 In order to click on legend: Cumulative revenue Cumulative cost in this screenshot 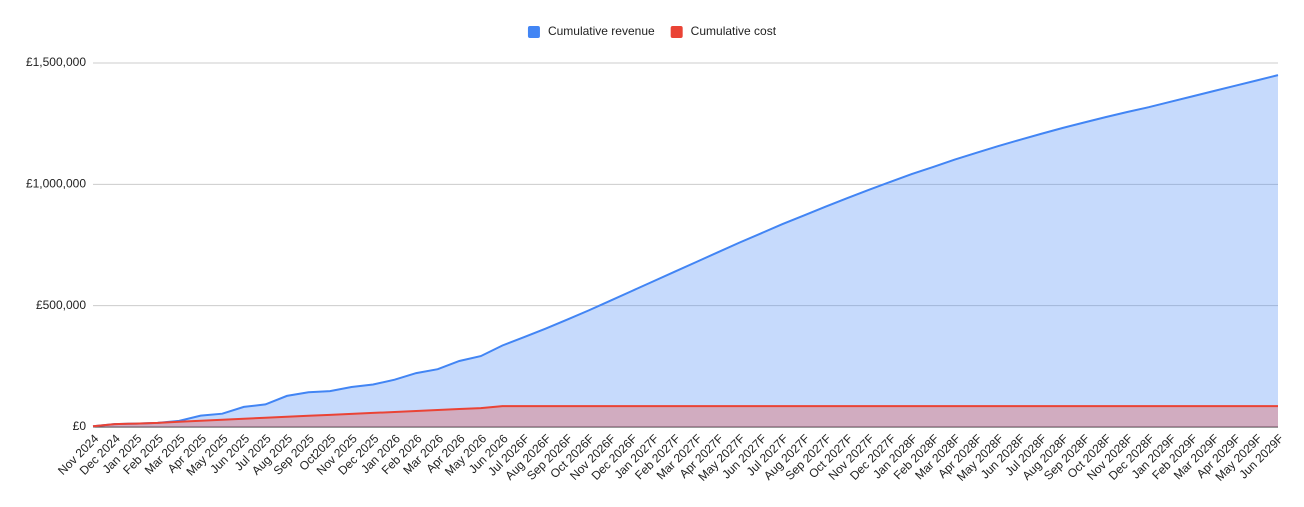, I will do `click(652, 31)`.